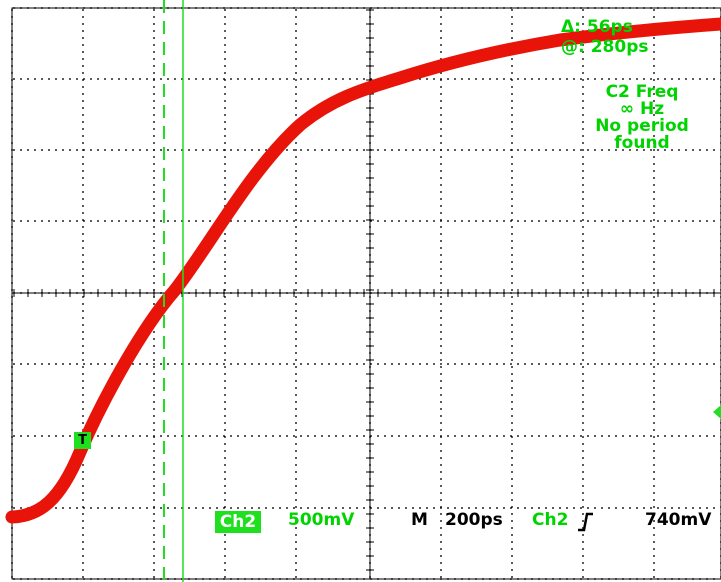 This screenshot has height=582, width=721. I want to click on trigger-level-arrow-icon, so click(717, 412).